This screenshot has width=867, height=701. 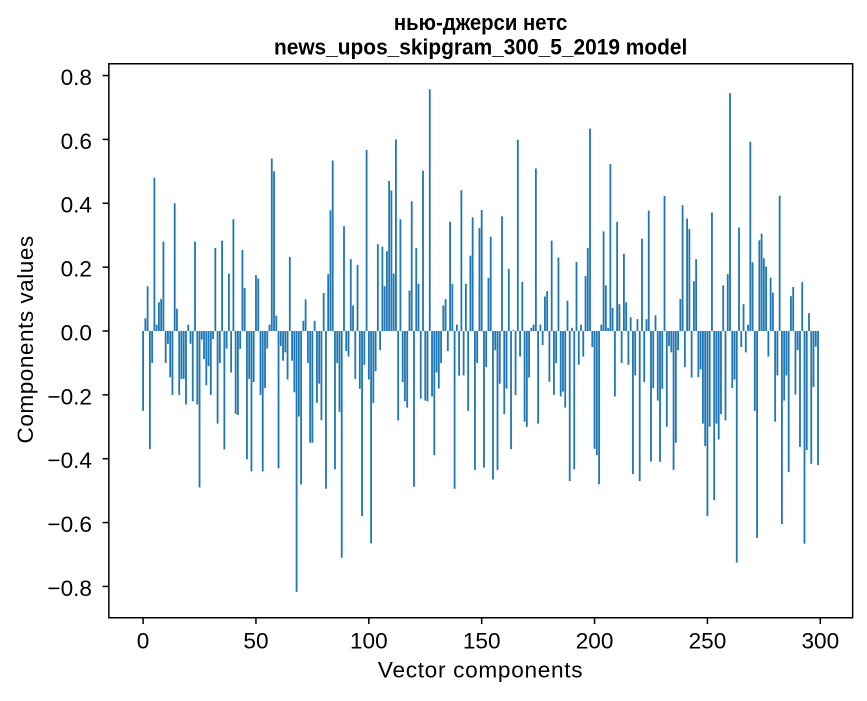 I want to click on svg-text:news_upos_skipgram_300_5_2019: news_upos_skipgram_300_5_2019 model, so click(x=480, y=47).